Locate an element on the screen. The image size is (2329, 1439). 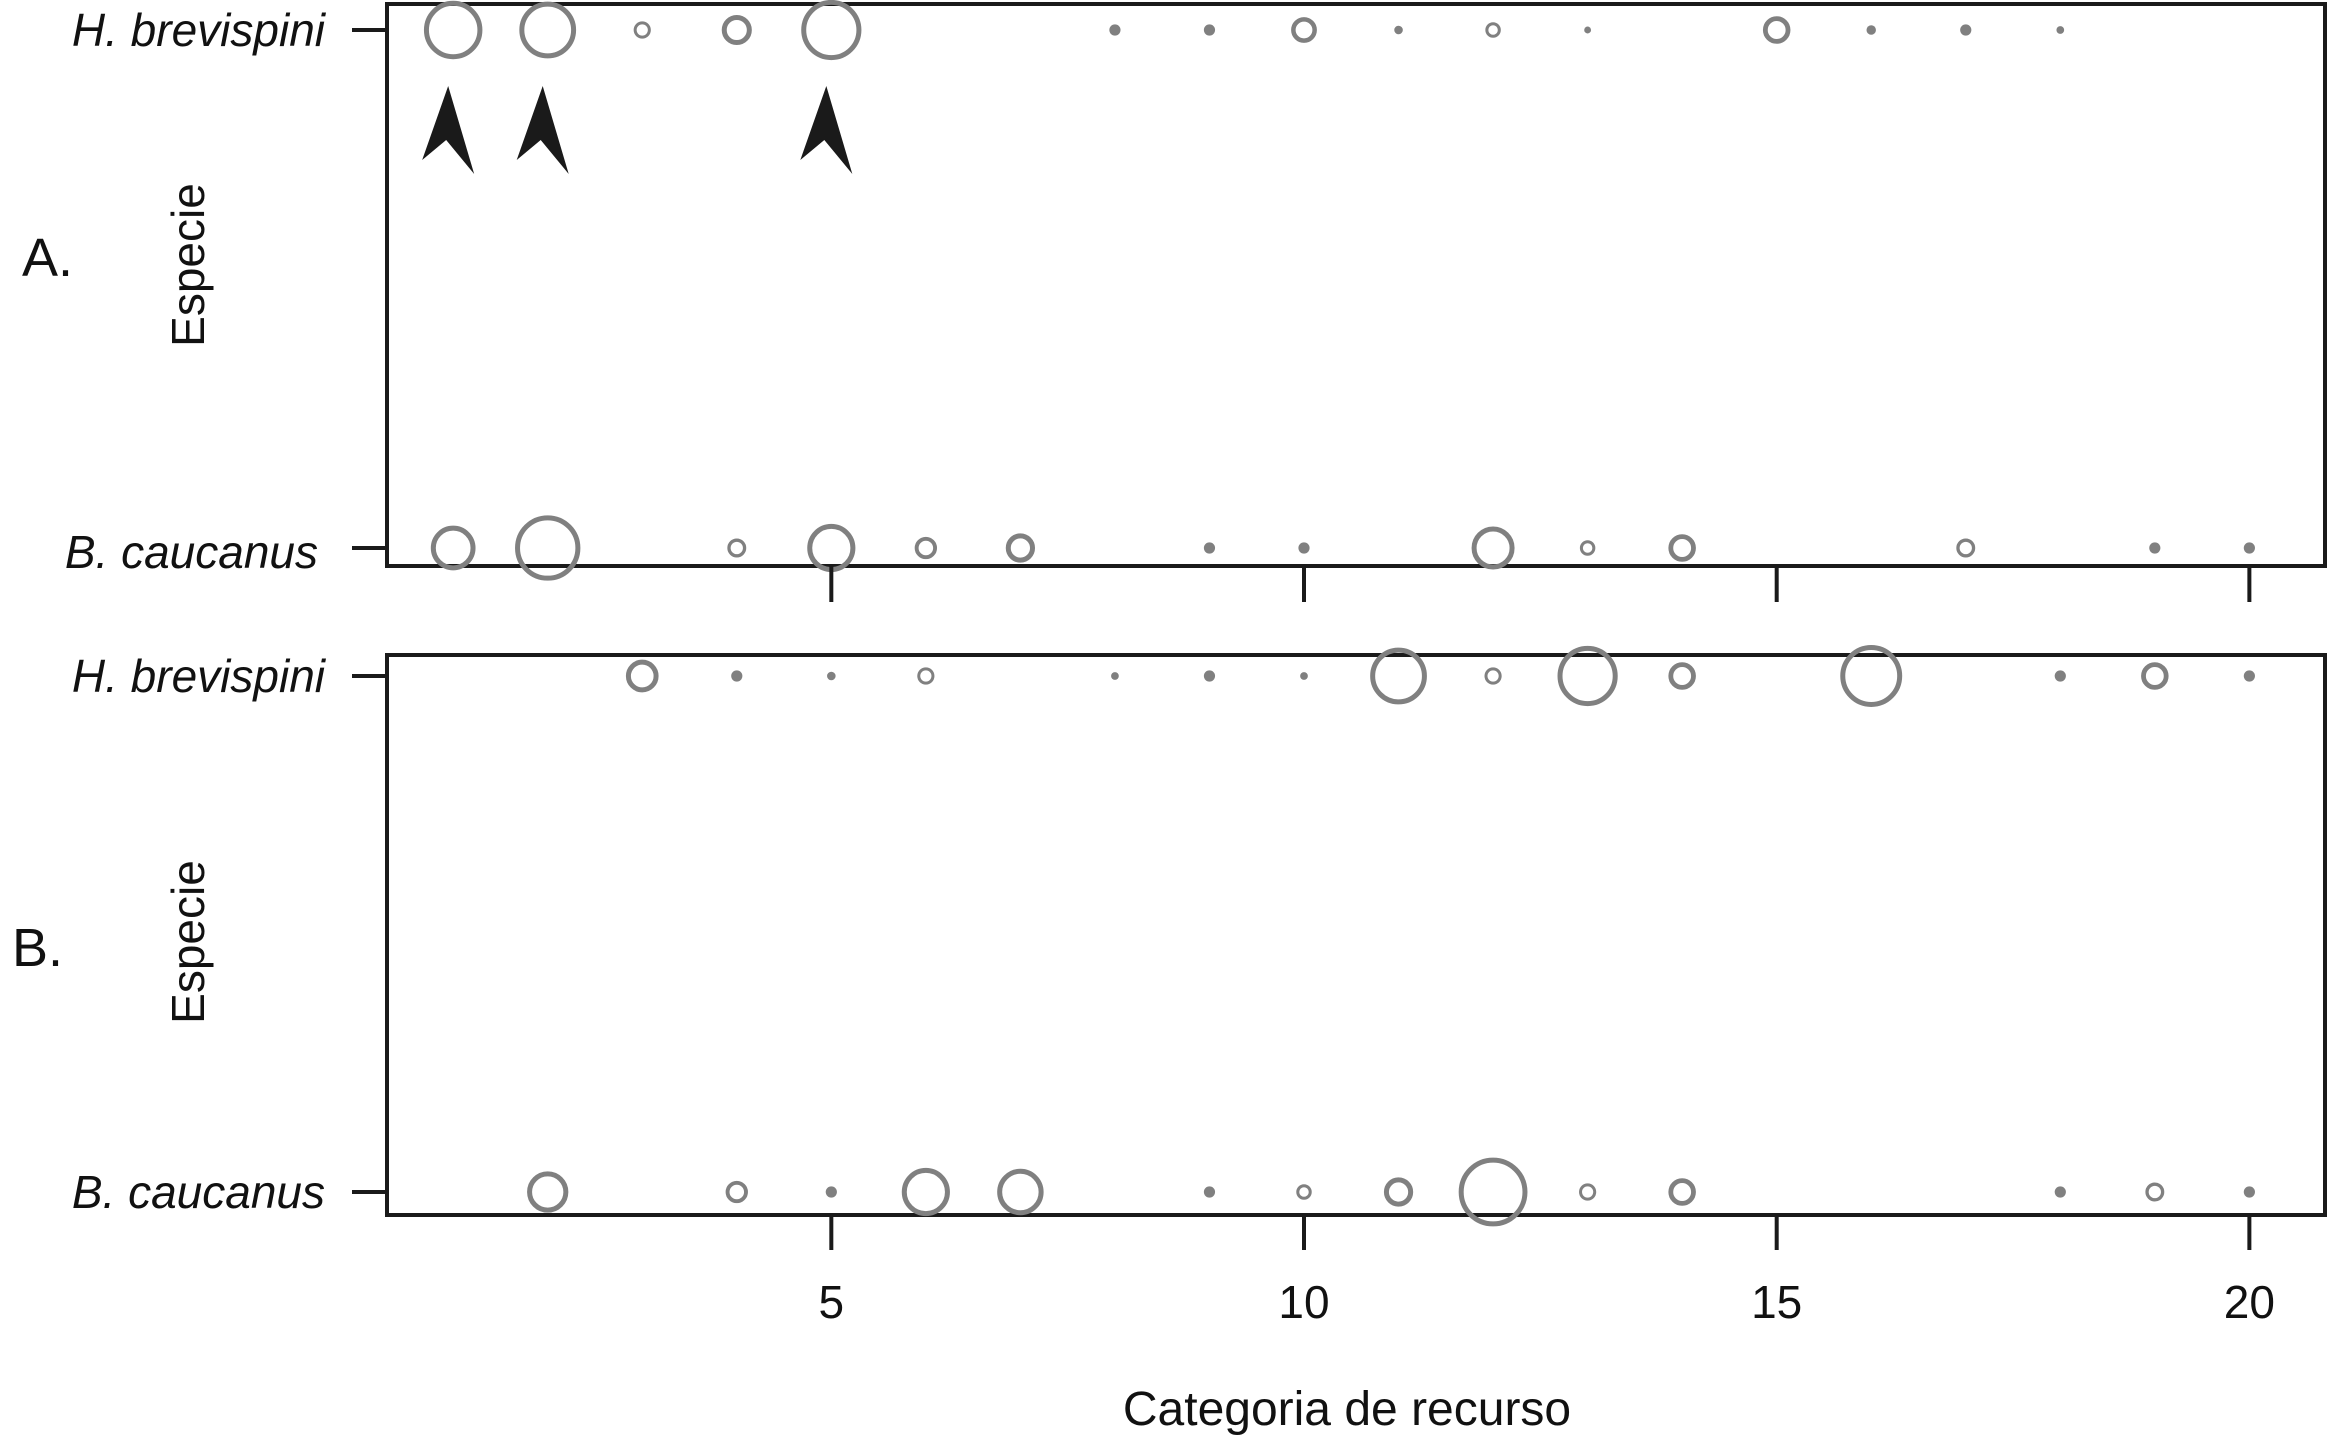
panel-b-label: B. is located at coordinates (37, 948).